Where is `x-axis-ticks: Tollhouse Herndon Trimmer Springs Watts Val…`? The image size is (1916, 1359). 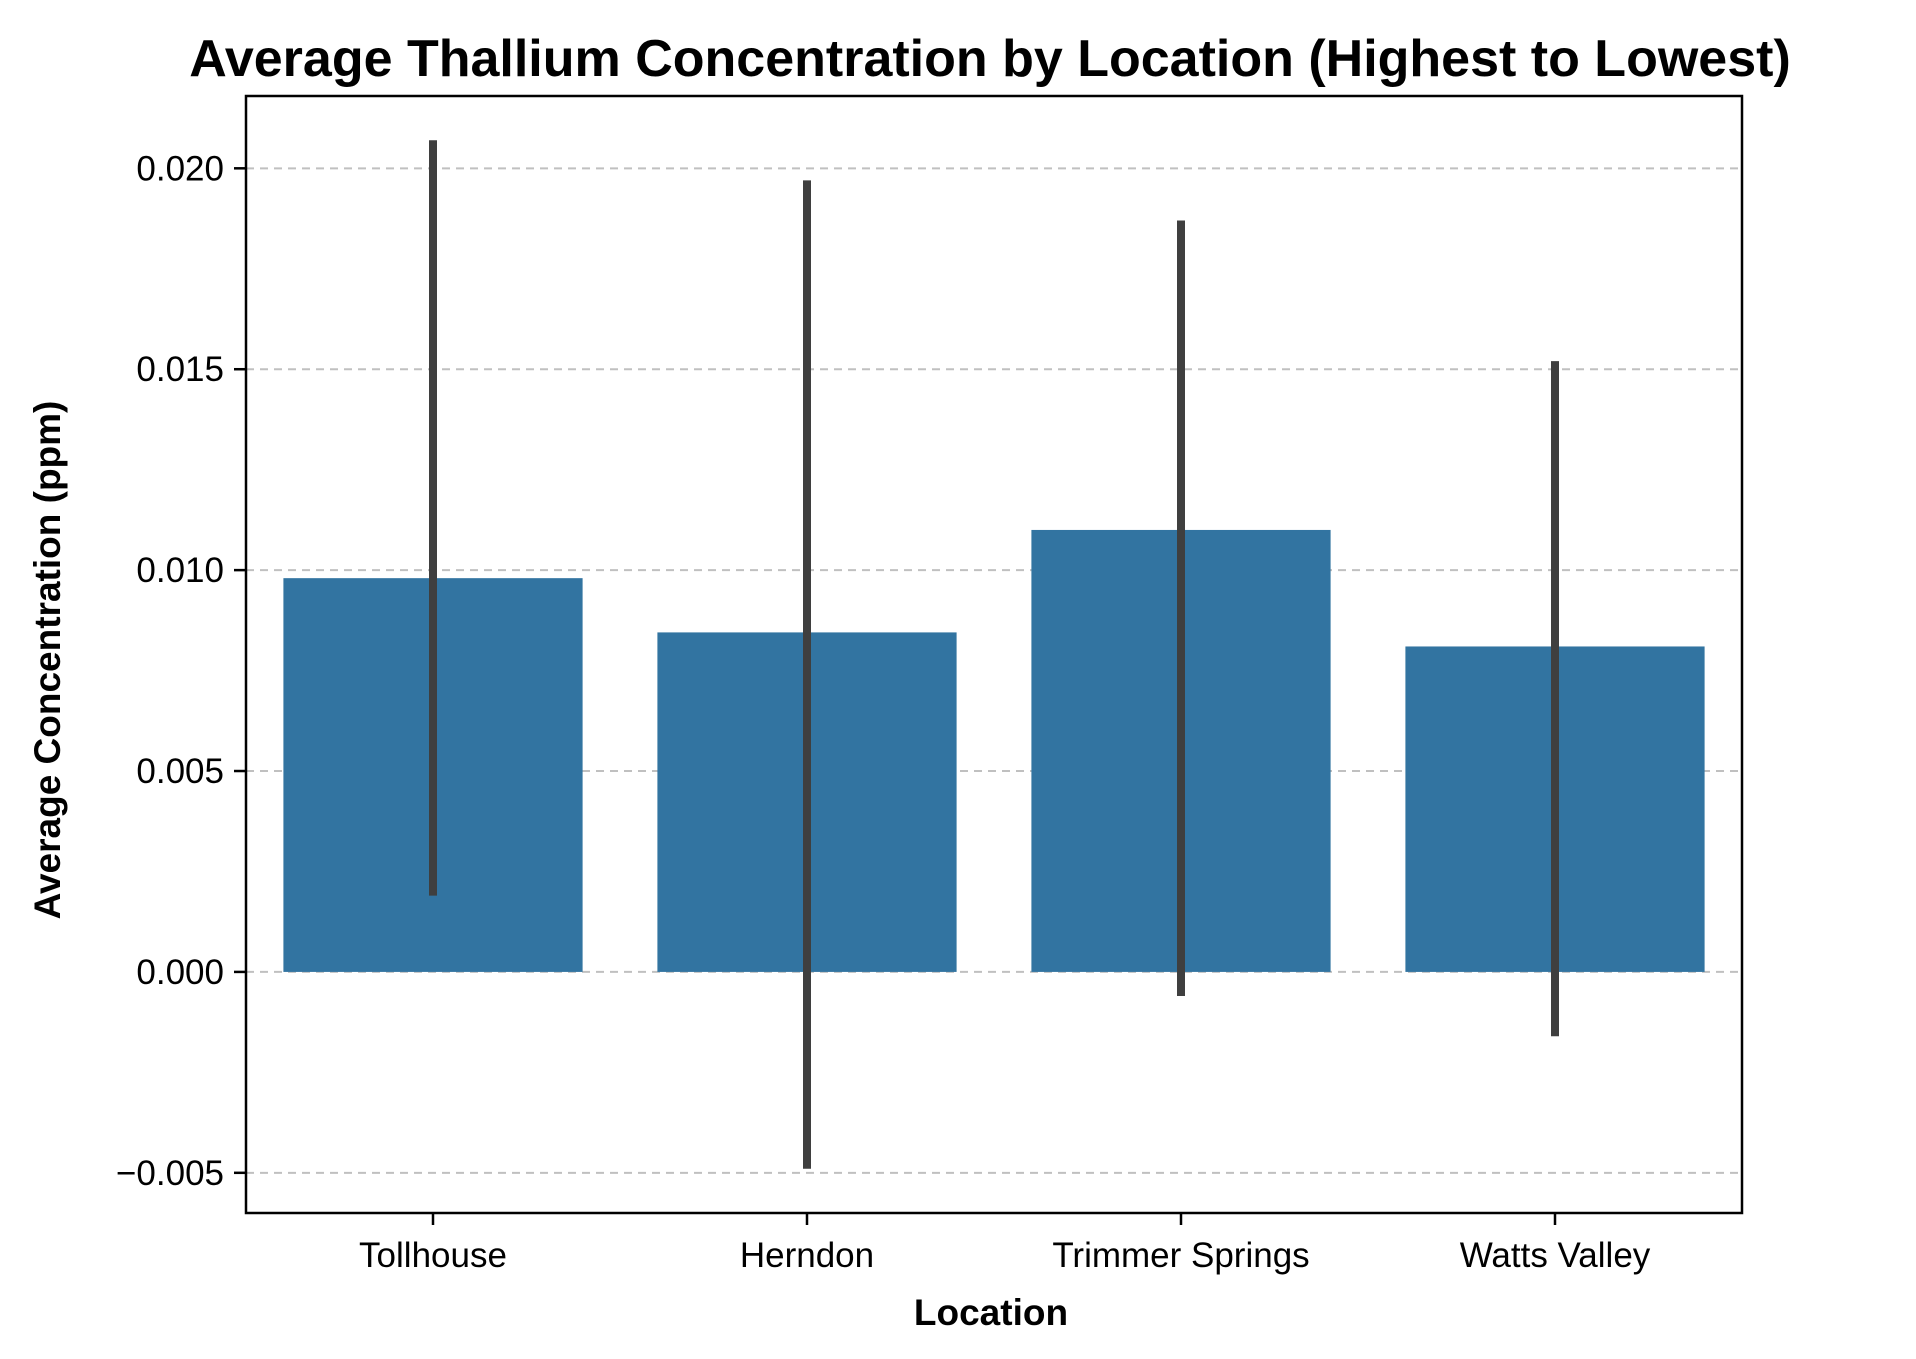 x-axis-ticks: Tollhouse Herndon Trimmer Springs Watts Val… is located at coordinates (1005, 1244).